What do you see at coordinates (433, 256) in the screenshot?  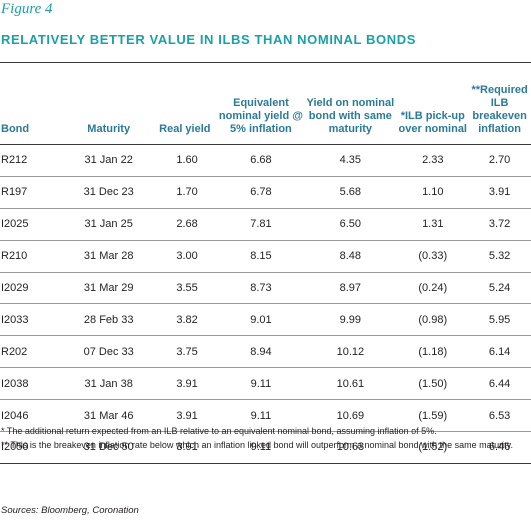 I see `cell-ilb-pickup: (0.33)` at bounding box center [433, 256].